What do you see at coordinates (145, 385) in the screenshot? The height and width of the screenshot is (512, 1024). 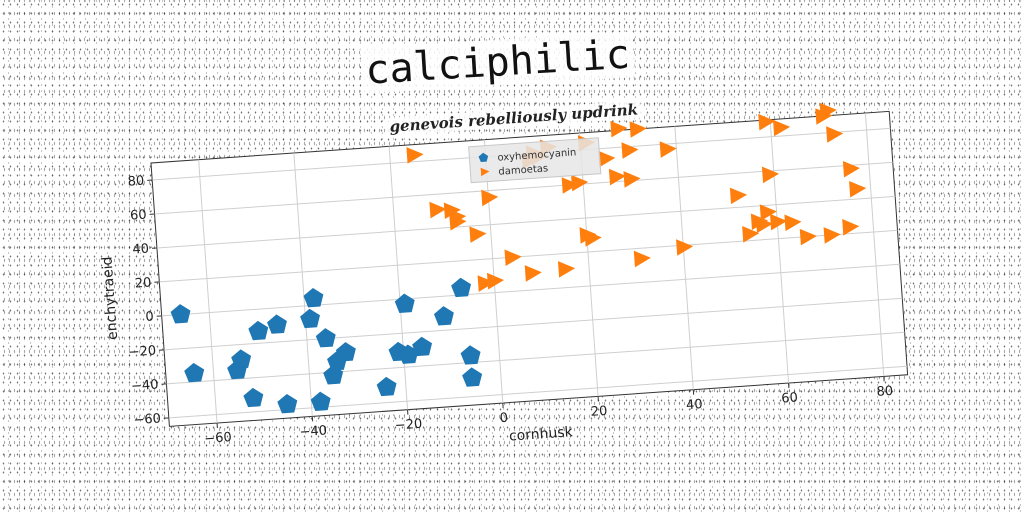 I see `y-tick-label: −40` at bounding box center [145, 385].